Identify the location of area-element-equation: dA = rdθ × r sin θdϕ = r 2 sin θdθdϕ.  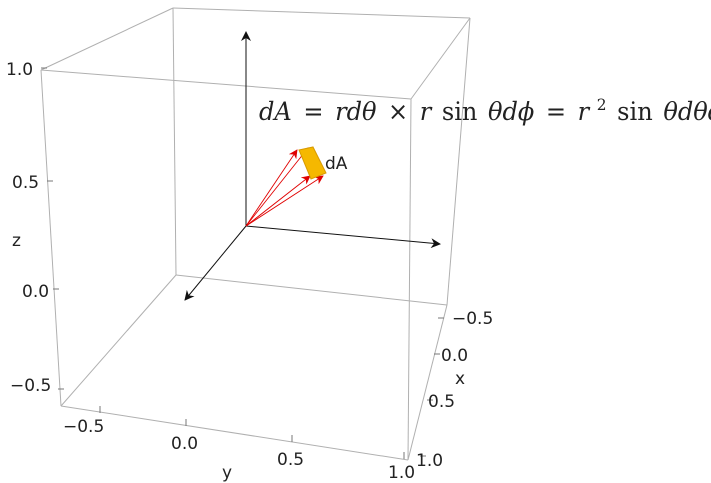
(485, 107).